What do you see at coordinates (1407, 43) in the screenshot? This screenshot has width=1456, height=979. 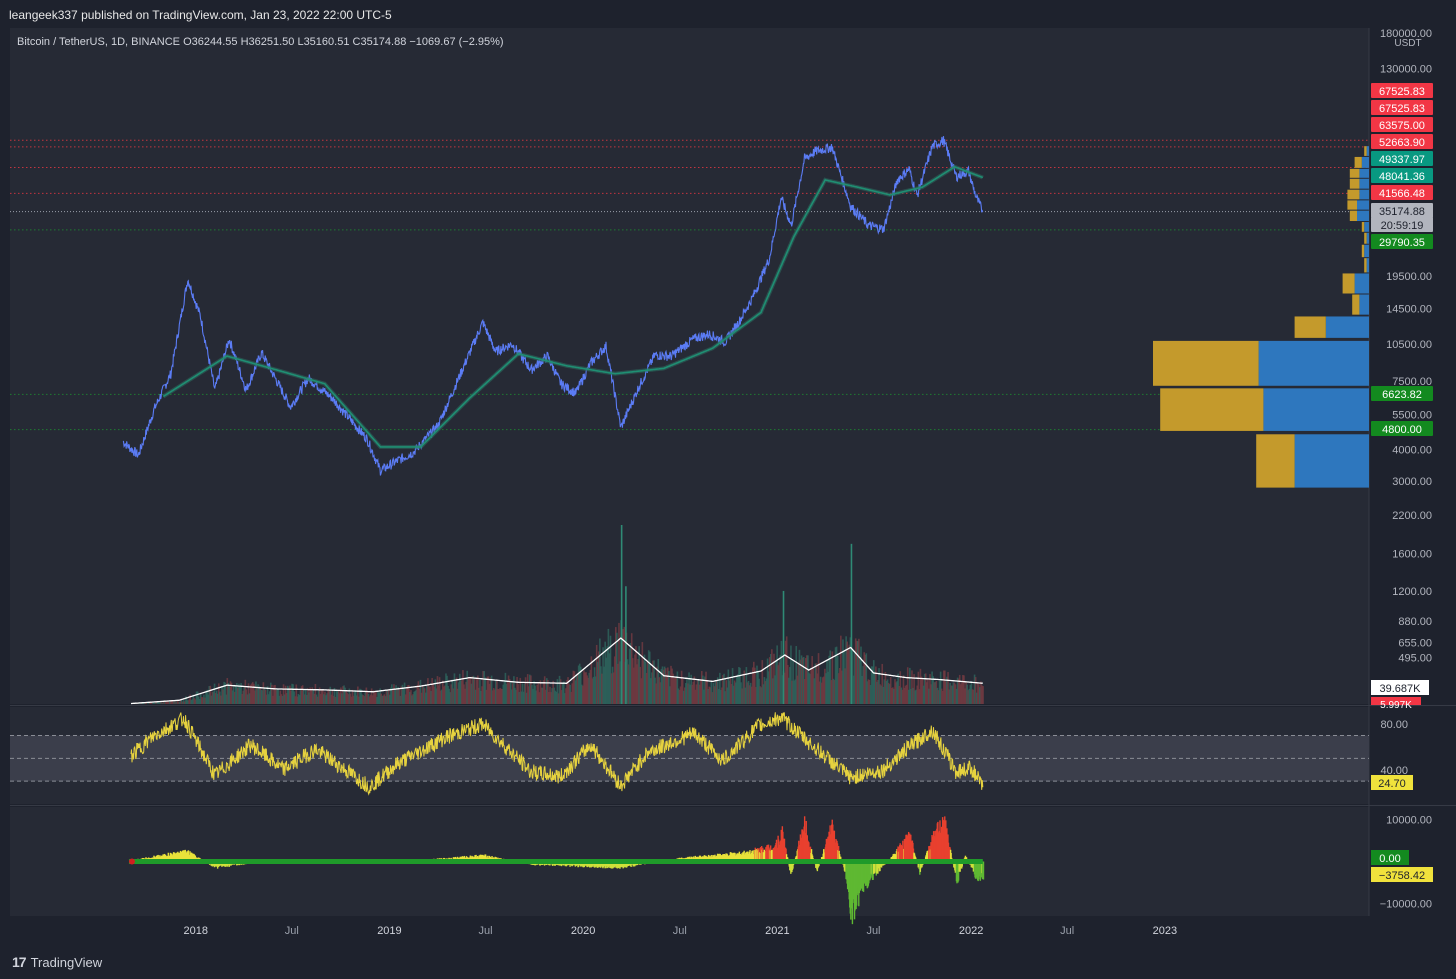 I see `axis-unit-label: USDT` at bounding box center [1407, 43].